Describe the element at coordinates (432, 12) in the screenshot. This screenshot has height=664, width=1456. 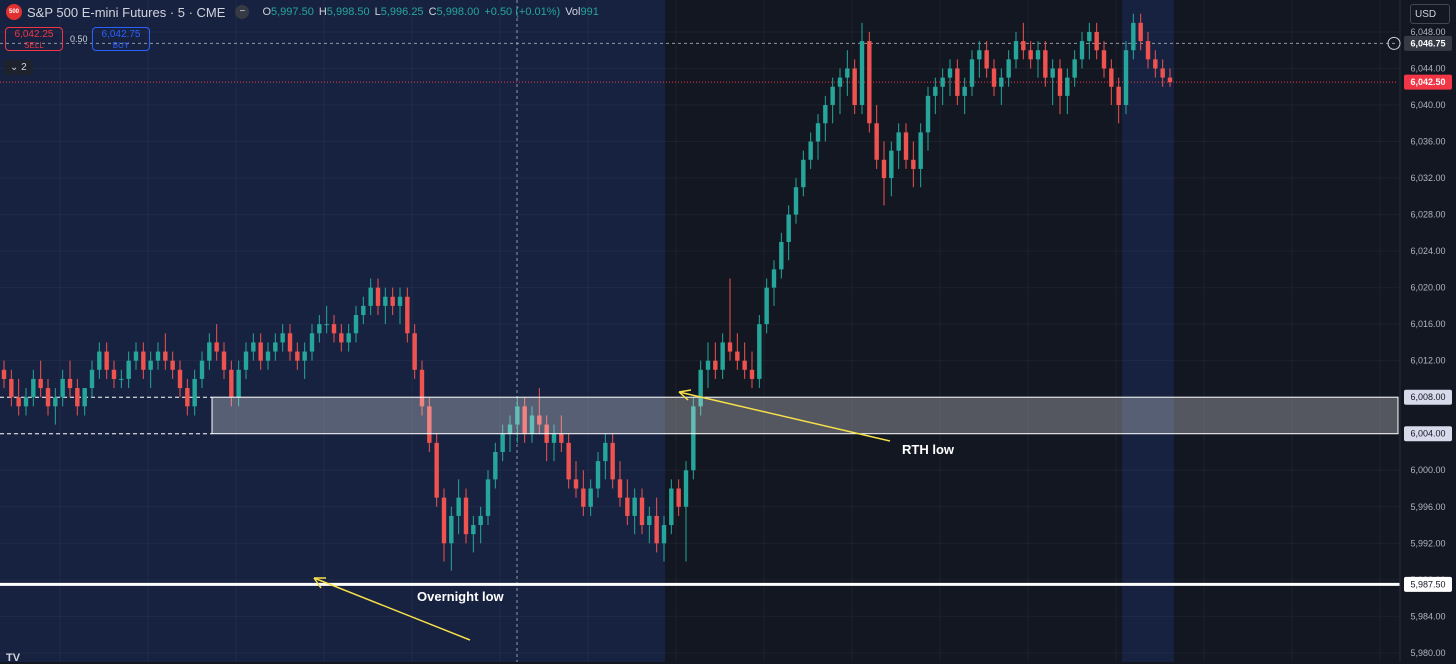
I see `close-label: C` at that location.